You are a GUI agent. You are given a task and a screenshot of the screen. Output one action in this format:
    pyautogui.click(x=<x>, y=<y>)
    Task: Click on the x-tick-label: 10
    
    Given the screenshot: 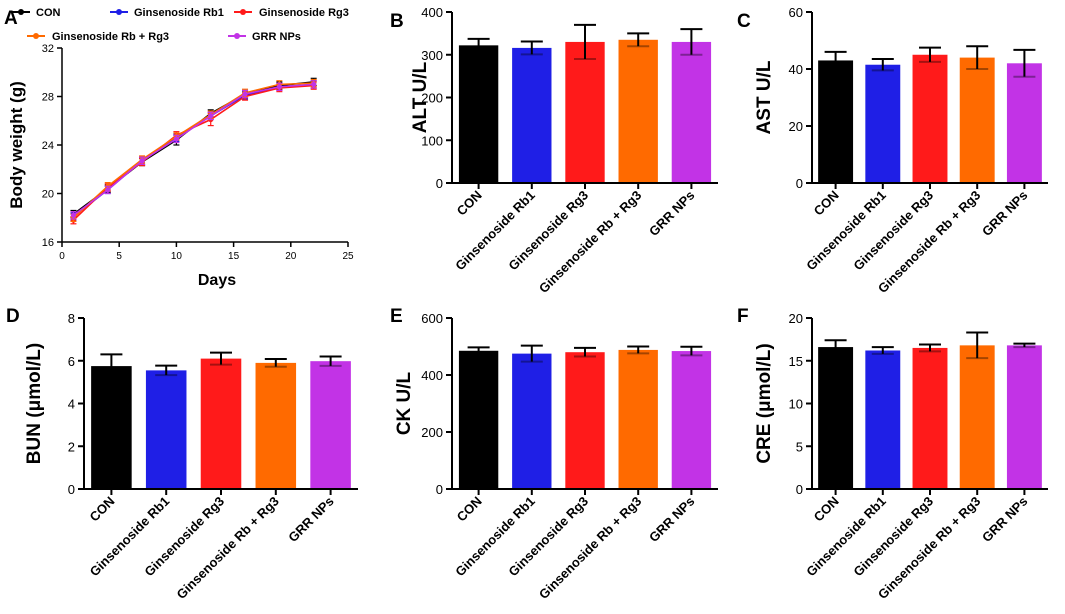 What is the action you would take?
    pyautogui.click(x=177, y=256)
    